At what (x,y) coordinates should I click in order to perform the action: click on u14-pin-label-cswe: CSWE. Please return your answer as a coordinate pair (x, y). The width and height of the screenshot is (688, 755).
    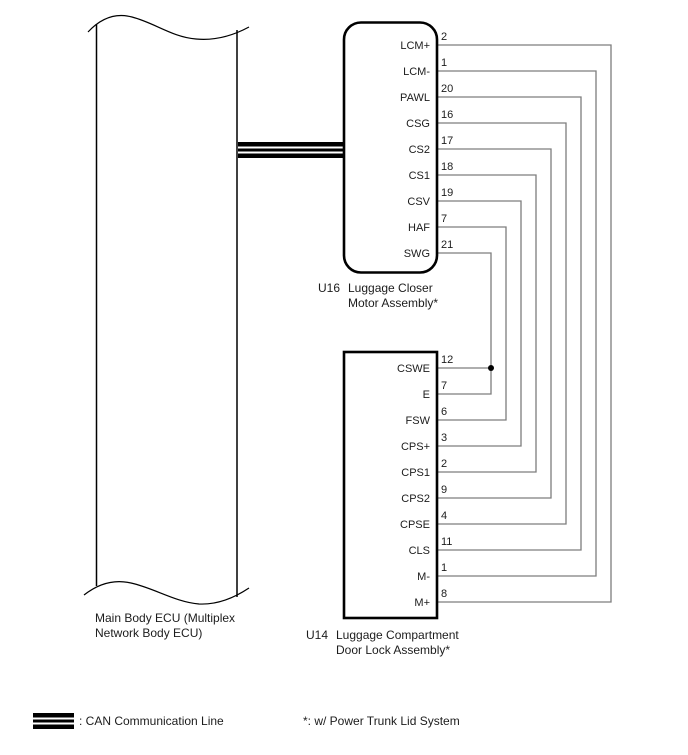
    Looking at the image, I should click on (413, 369).